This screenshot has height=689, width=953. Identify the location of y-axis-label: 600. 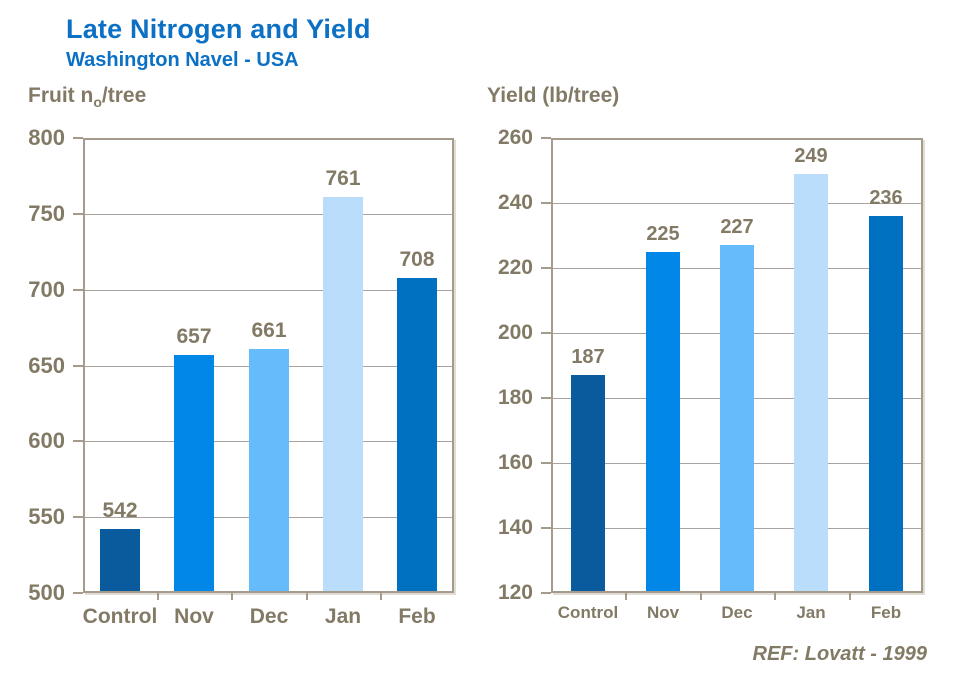
(46, 440).